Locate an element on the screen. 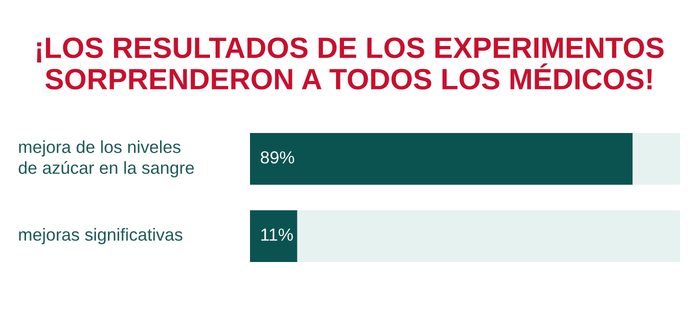 This screenshot has width=699, height=328. data-label: 11% is located at coordinates (277, 234).